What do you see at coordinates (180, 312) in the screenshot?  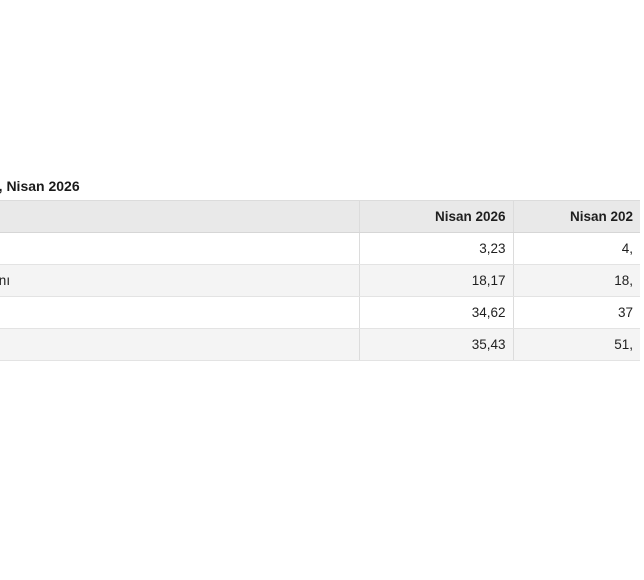 I see `row-label-cell: göre değişim oranı` at bounding box center [180, 312].